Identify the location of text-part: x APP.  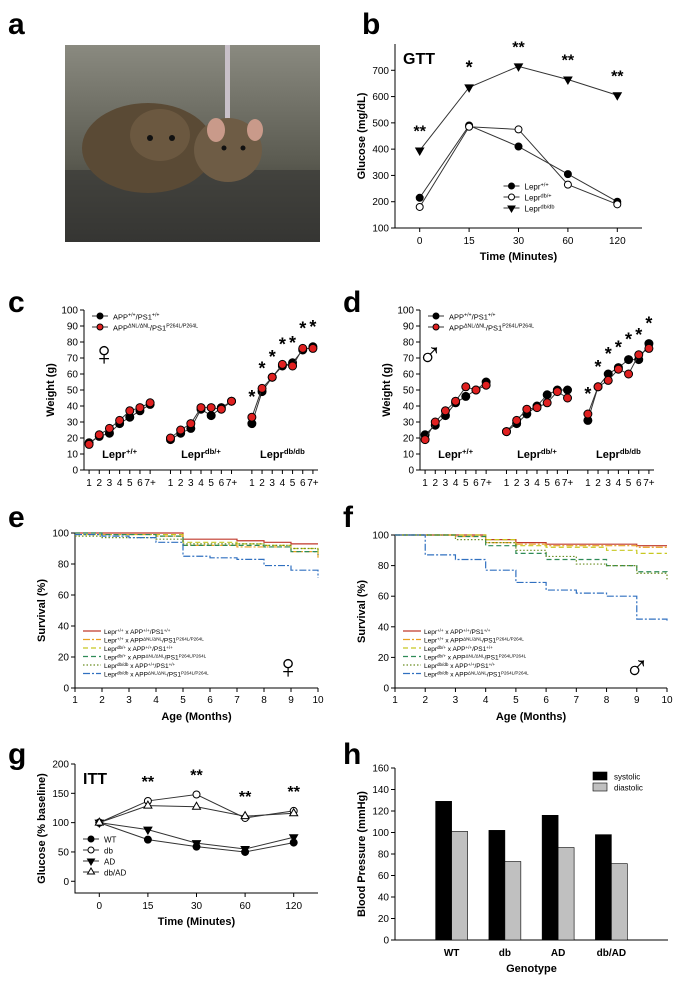
(134, 632).